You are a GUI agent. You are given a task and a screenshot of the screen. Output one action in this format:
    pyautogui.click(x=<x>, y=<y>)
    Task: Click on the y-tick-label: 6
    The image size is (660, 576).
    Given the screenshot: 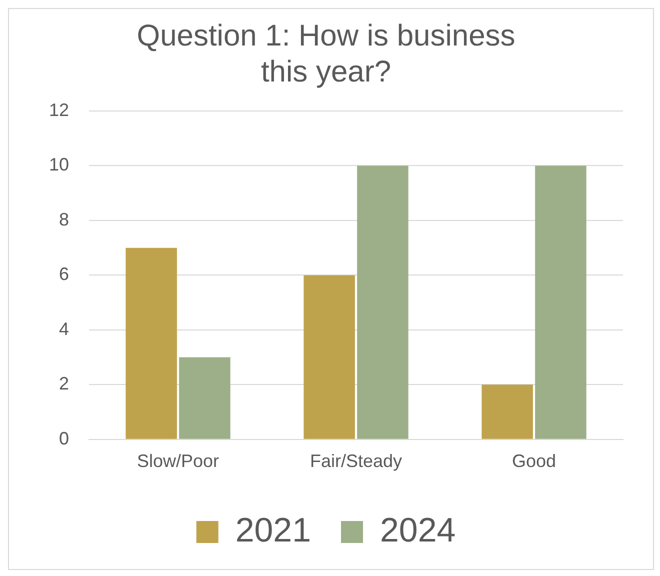 What is the action you would take?
    pyautogui.click(x=64, y=274)
    